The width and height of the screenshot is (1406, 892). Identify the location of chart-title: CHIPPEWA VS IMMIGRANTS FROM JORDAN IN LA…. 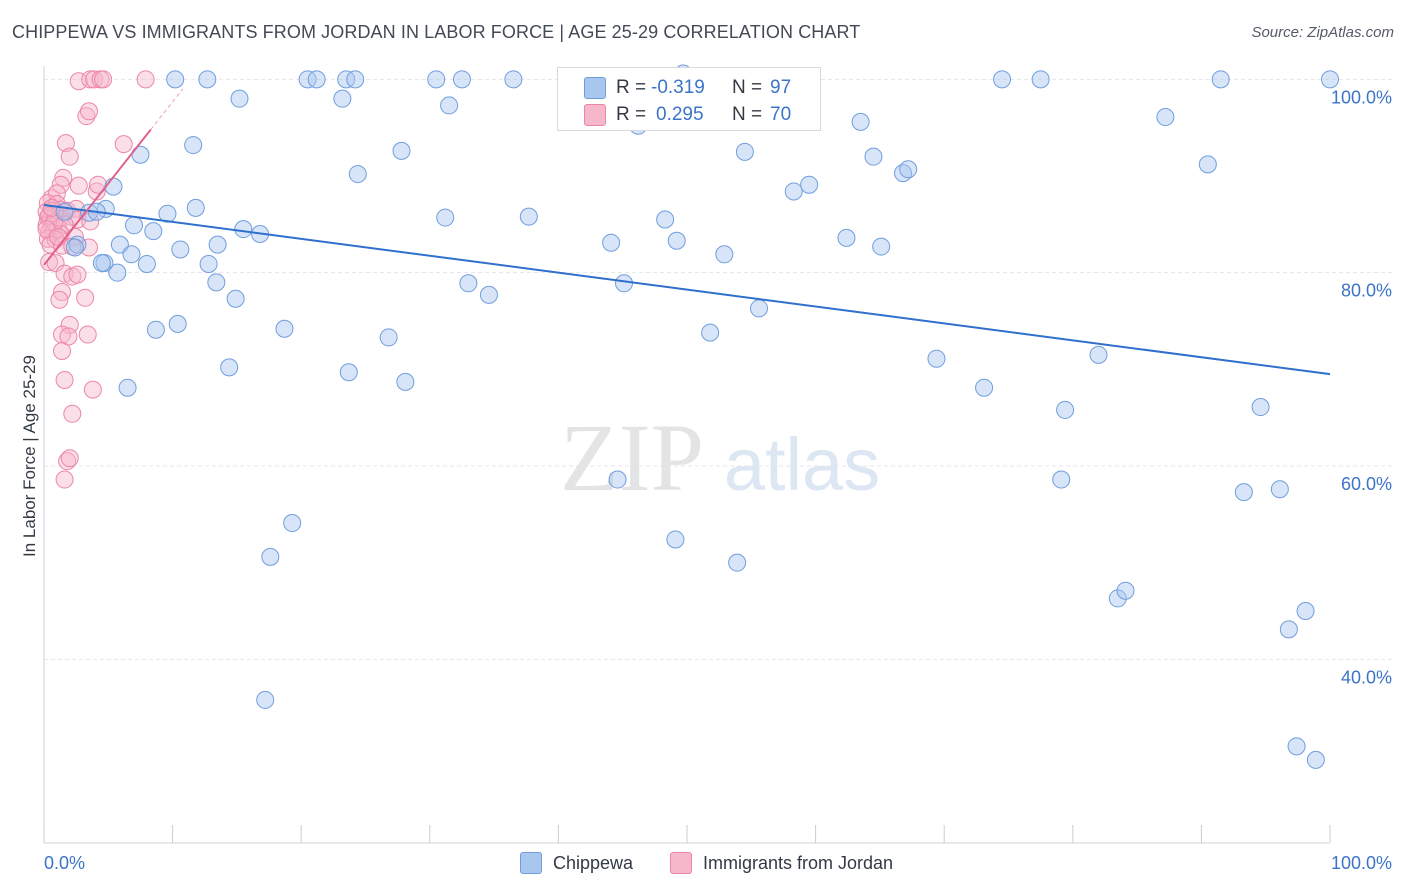
(436, 32).